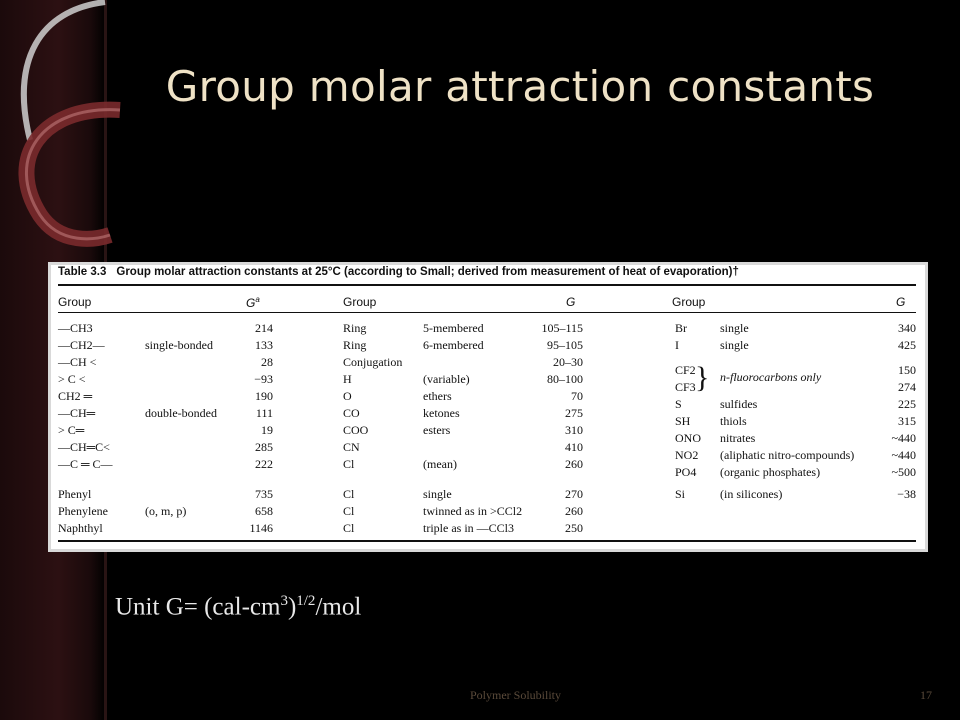 The image size is (960, 720). Describe the element at coordinates (264, 345) in the screenshot. I see `col1-g-value: 133` at that location.